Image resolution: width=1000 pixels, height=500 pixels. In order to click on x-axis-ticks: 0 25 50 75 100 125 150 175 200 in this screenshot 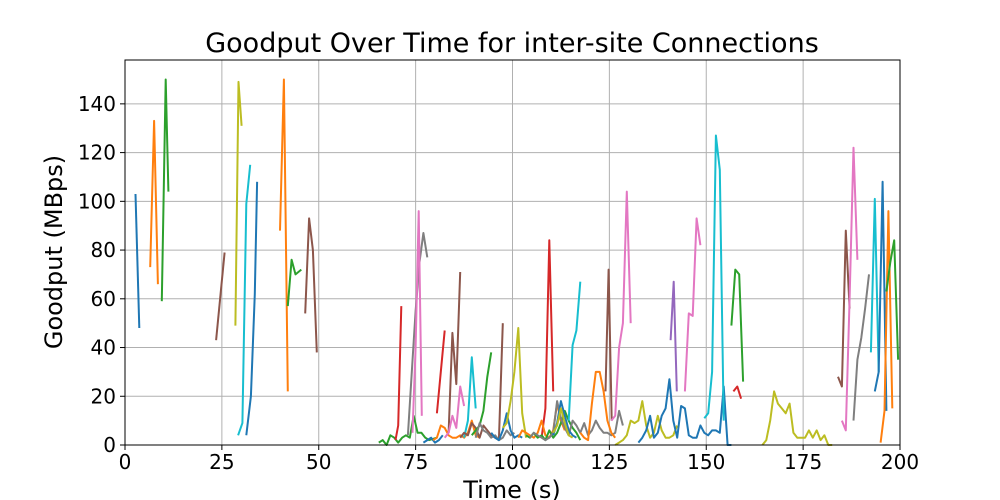, I will do `click(519, 459)`.